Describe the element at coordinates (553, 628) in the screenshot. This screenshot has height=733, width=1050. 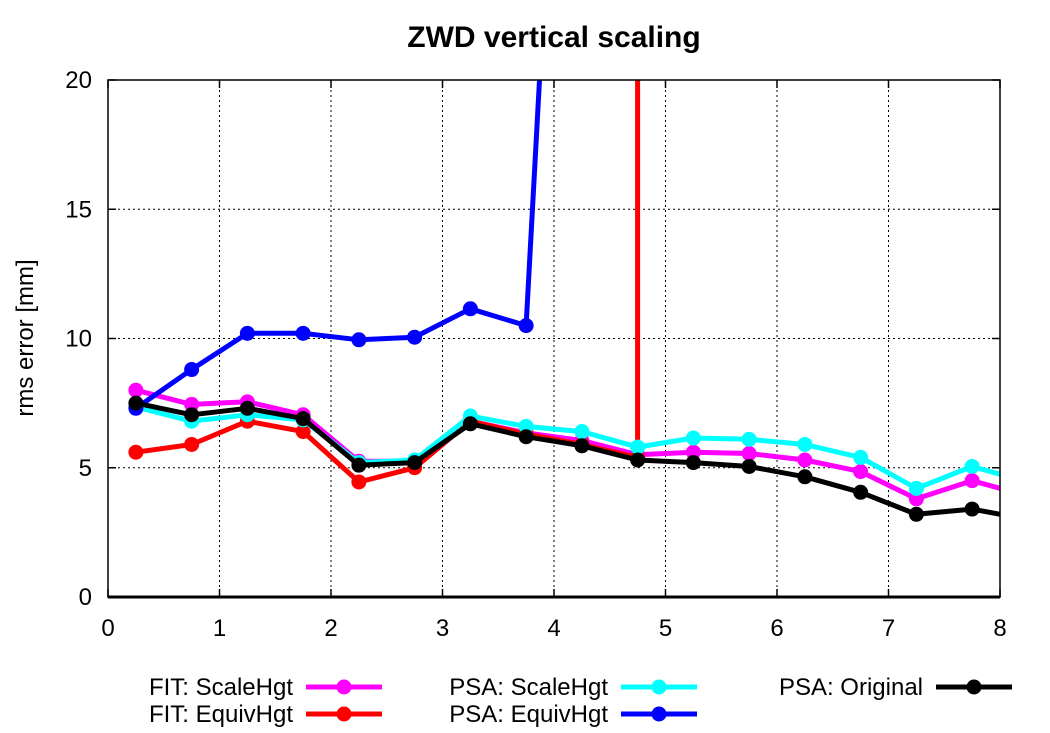
I see `x-tick-label: 4` at that location.